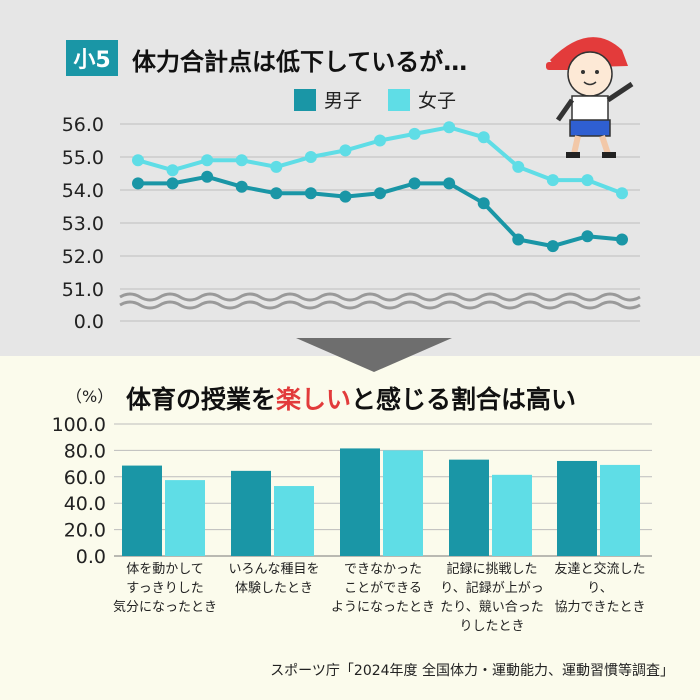  What do you see at coordinates (83, 224) in the screenshot?
I see `line-y-tick-label: 53.0` at bounding box center [83, 224].